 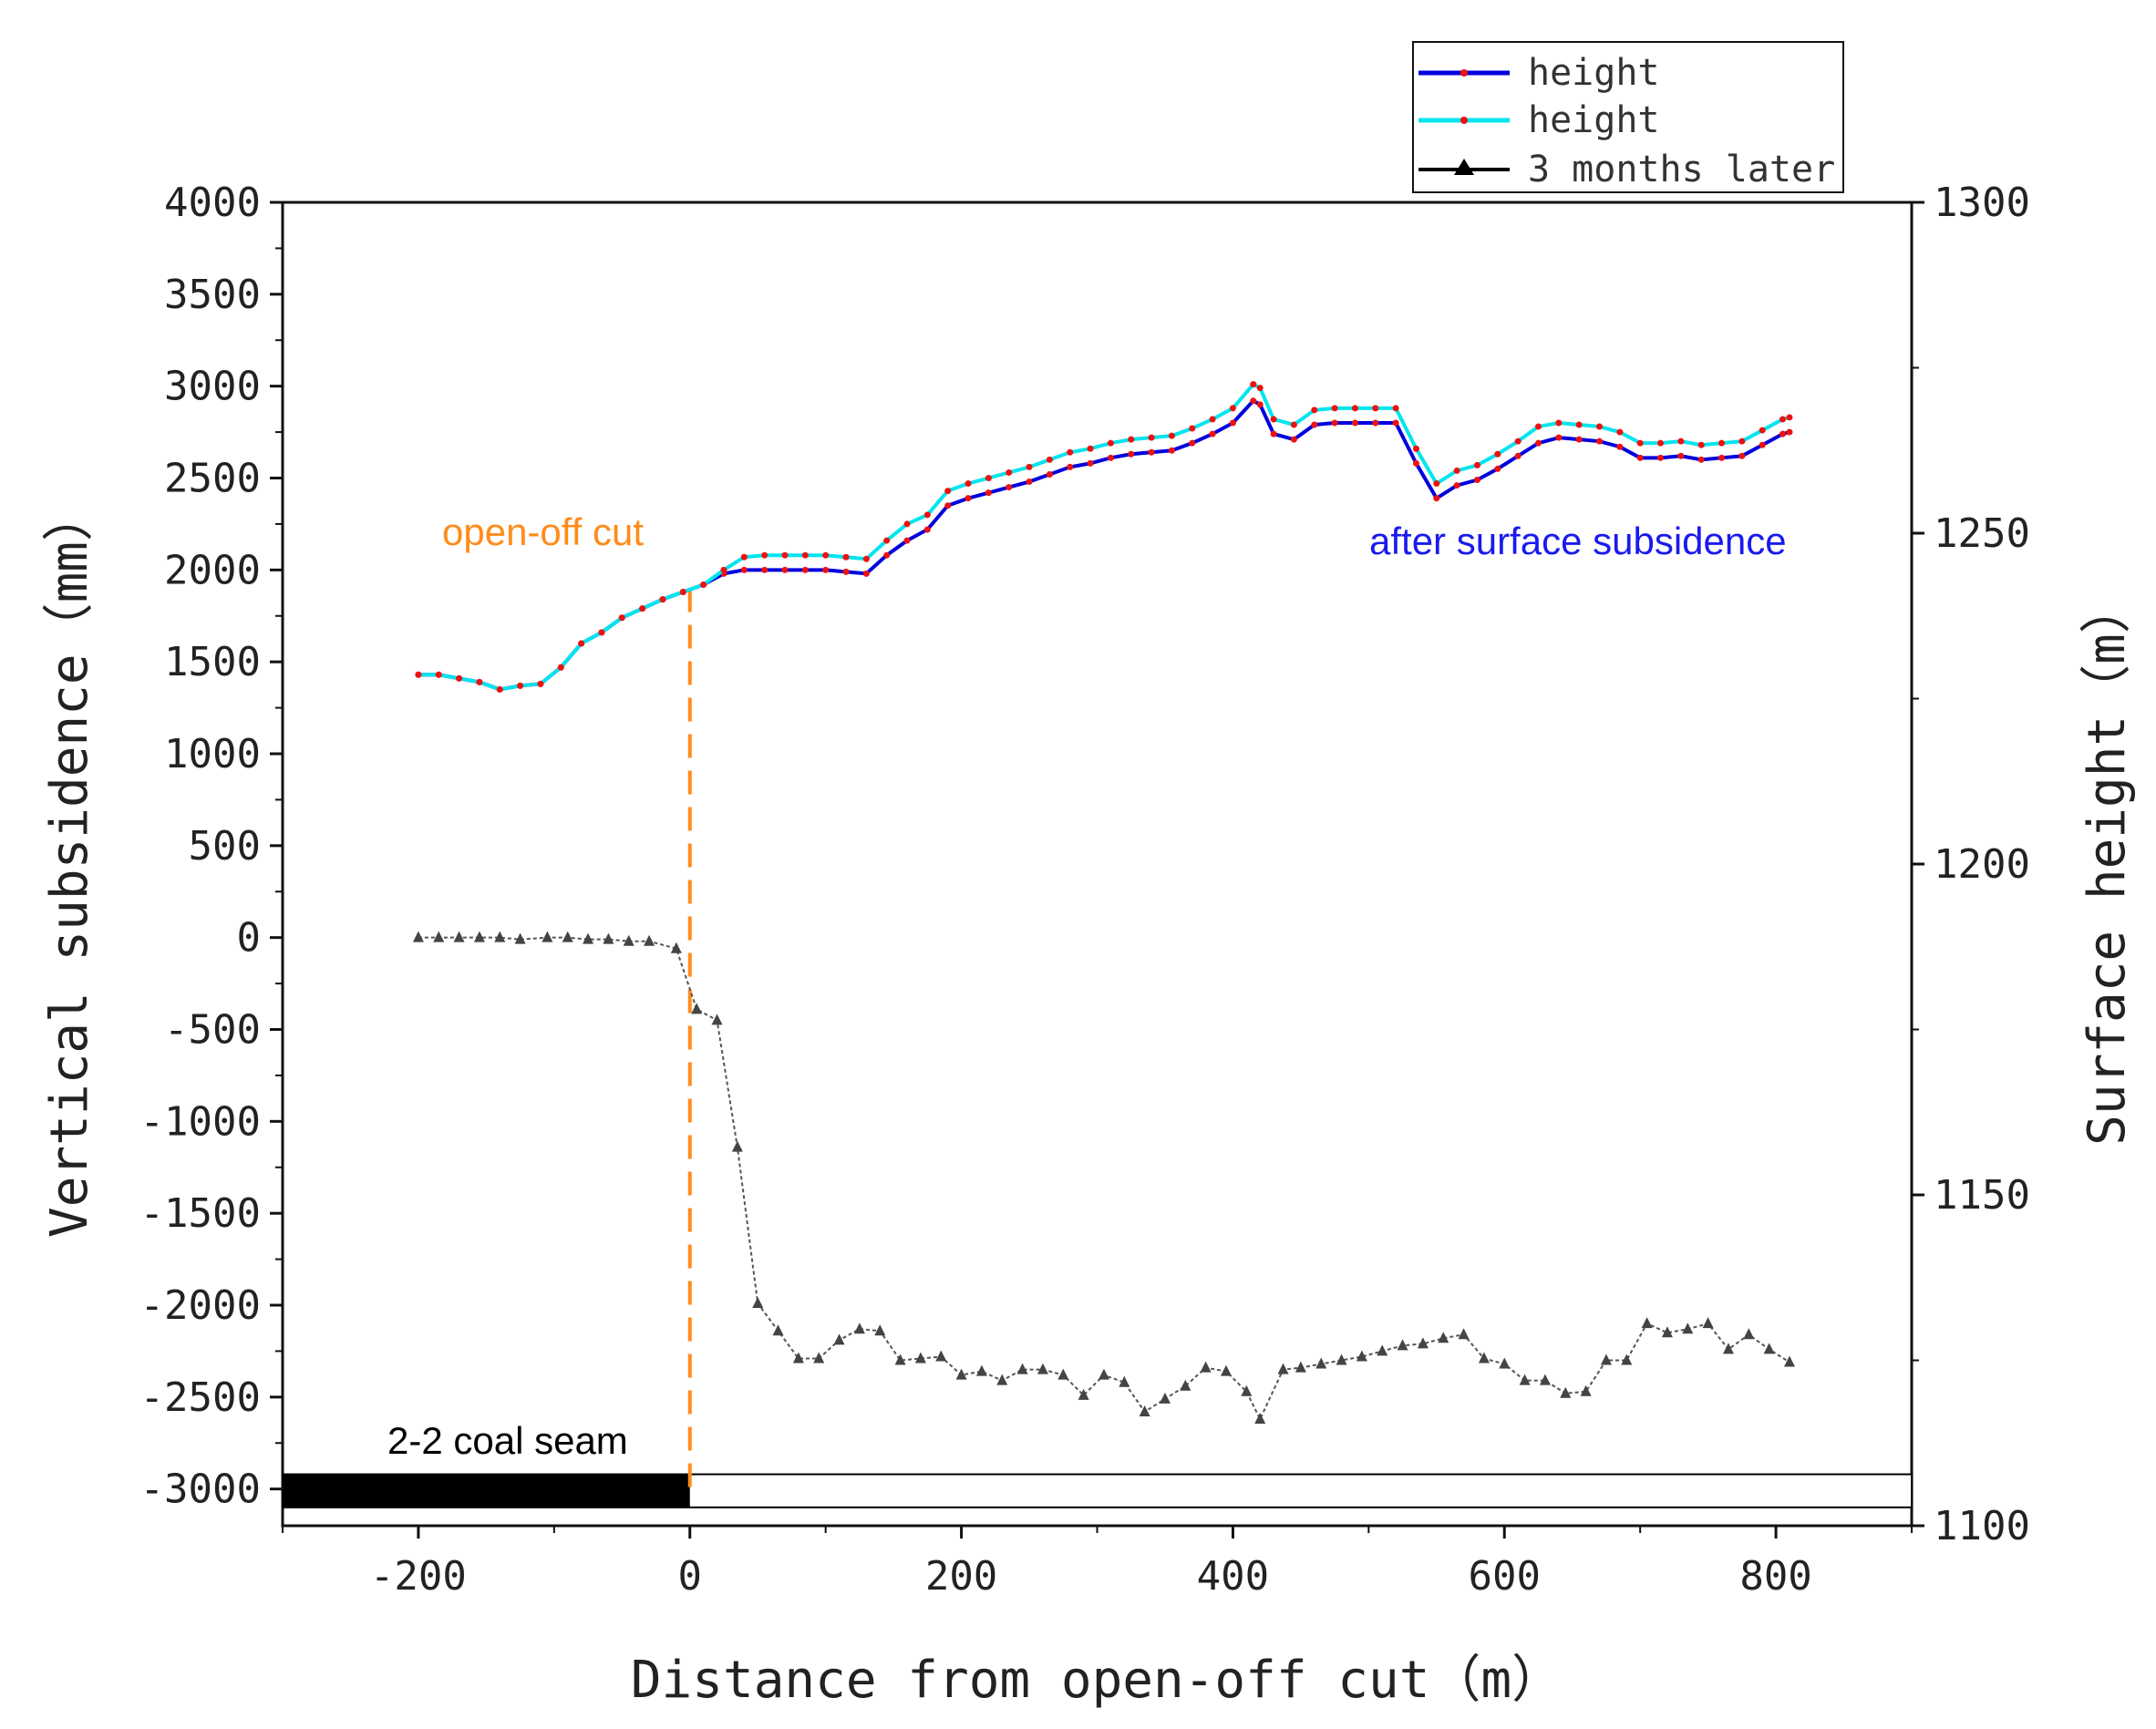 What do you see at coordinates (543, 531) in the screenshot?
I see `open-off-cut-label: open-off cut` at bounding box center [543, 531].